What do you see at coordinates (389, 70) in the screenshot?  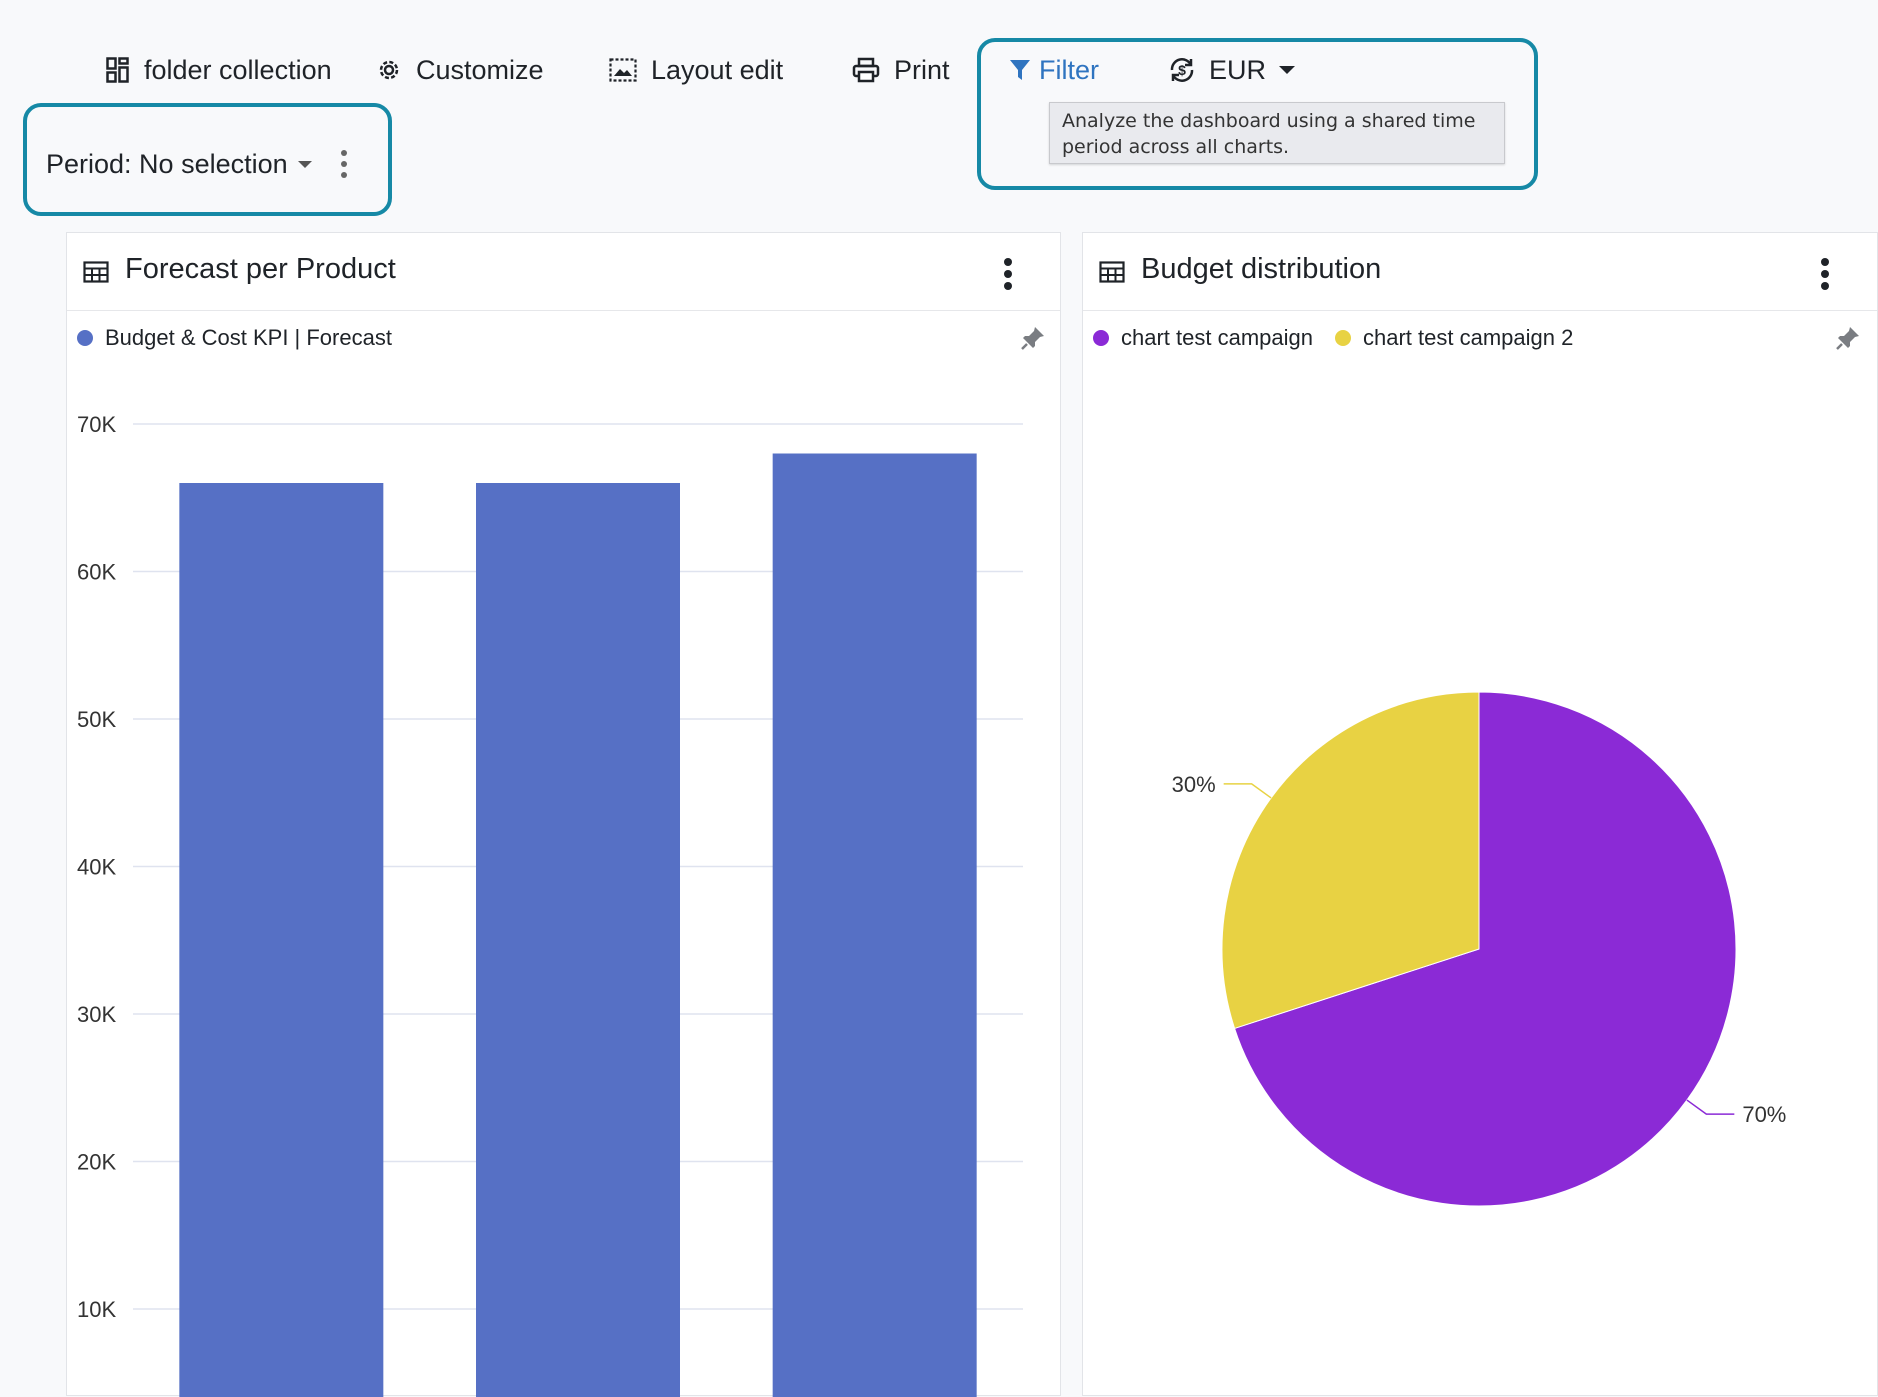 I see `gear-icon` at bounding box center [389, 70].